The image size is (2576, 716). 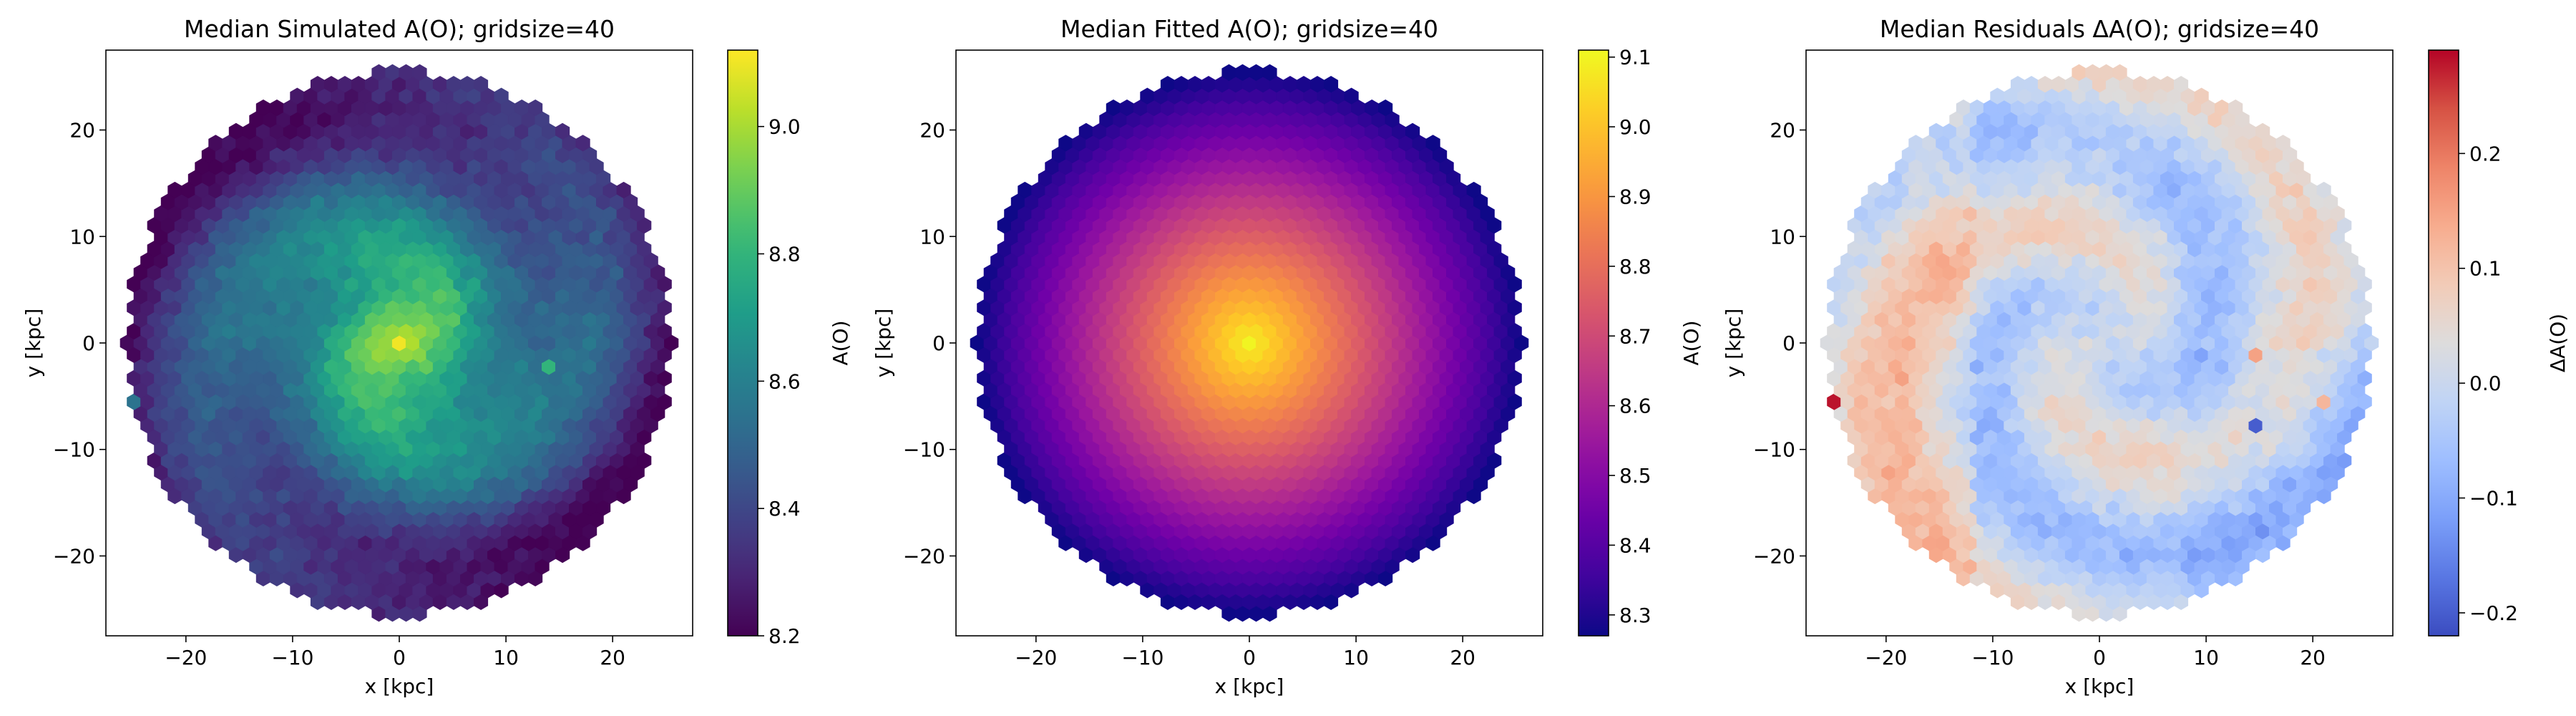 What do you see at coordinates (1249, 29) in the screenshot?
I see `chart-title: Median Fitted A(O); gridsize=40` at bounding box center [1249, 29].